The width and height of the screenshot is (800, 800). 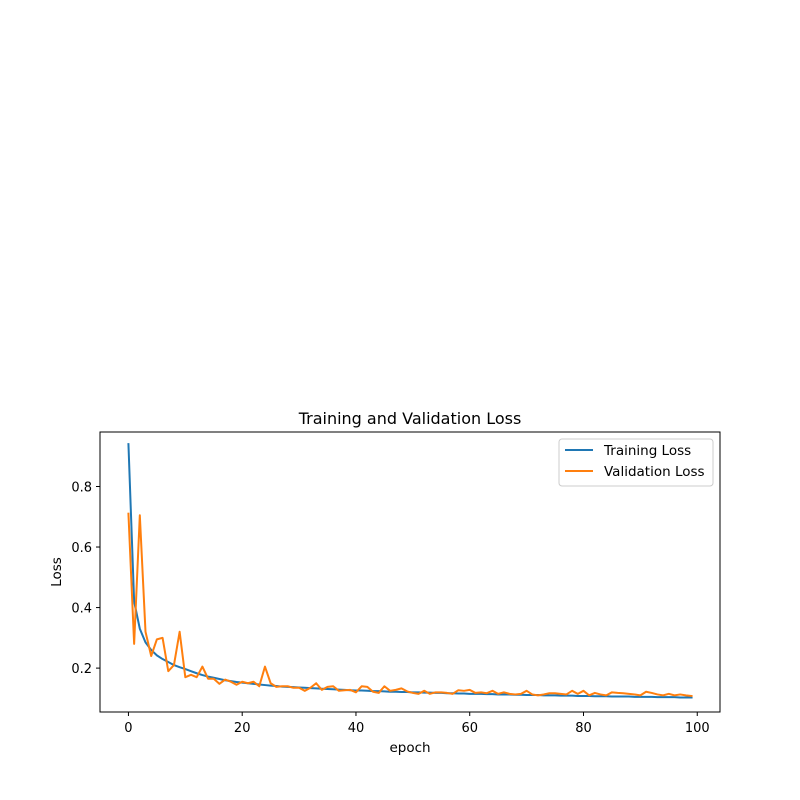 What do you see at coordinates (409, 748) in the screenshot?
I see `x-axis-label: epoch` at bounding box center [409, 748].